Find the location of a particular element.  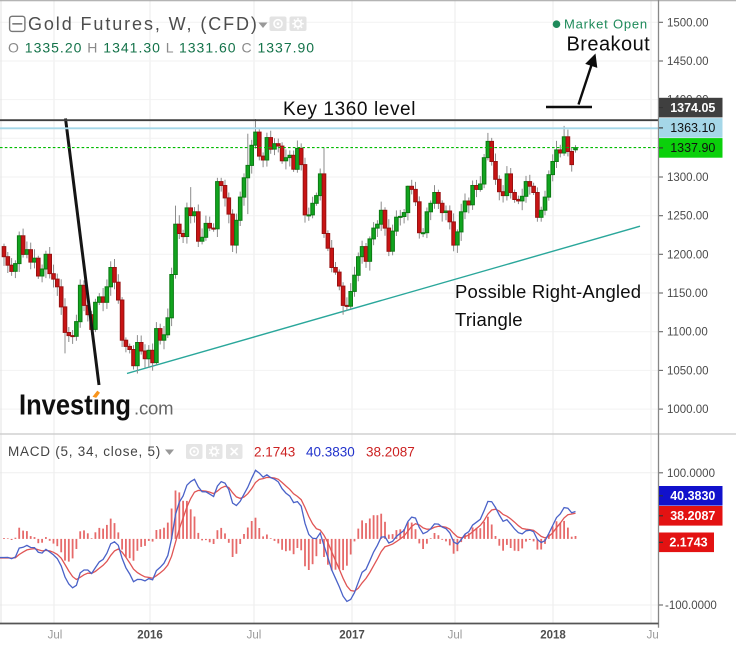

svg-text: 1050.00 is located at coordinates (688, 371).